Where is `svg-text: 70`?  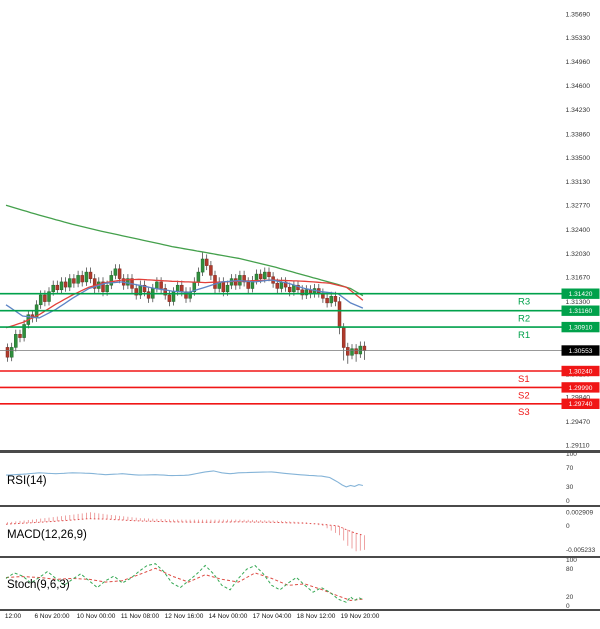 svg-text: 70 is located at coordinates (570, 468).